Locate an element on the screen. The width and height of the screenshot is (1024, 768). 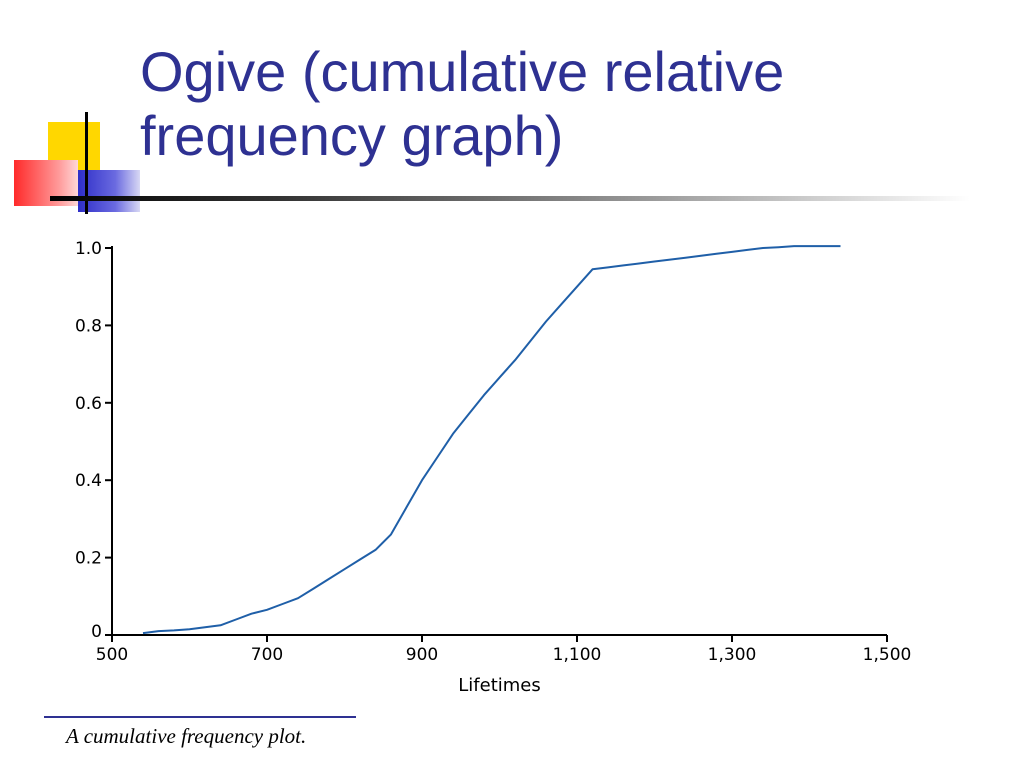
y-tick-label: 0 is located at coordinates (96, 632).